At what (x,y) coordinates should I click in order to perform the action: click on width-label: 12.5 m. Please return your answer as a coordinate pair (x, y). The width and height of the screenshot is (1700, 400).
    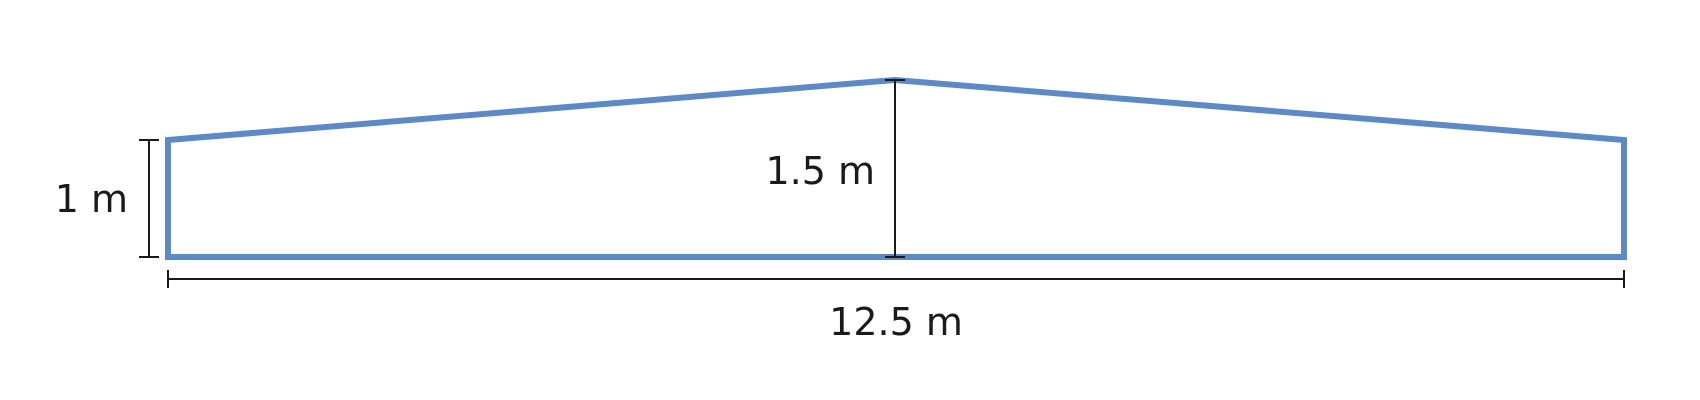
    Looking at the image, I should click on (896, 322).